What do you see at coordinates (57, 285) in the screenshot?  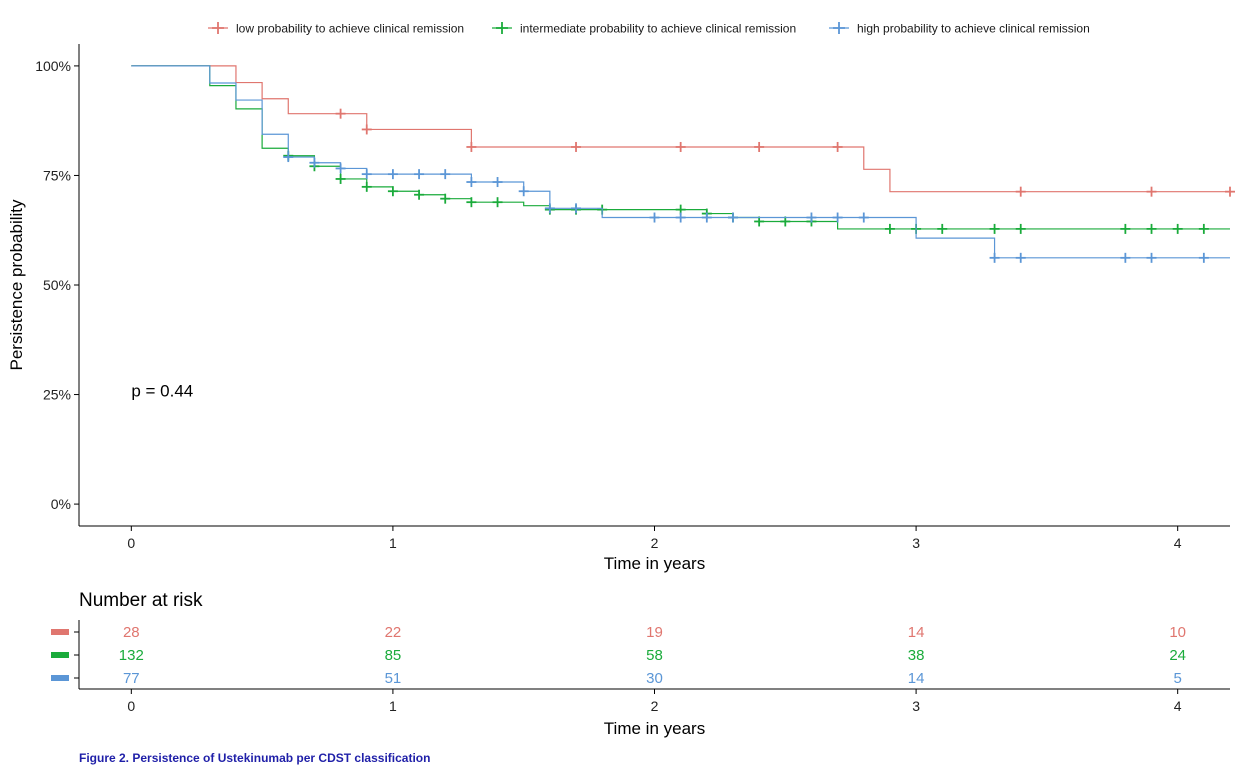 I see `y-tick-label: 50%` at bounding box center [57, 285].